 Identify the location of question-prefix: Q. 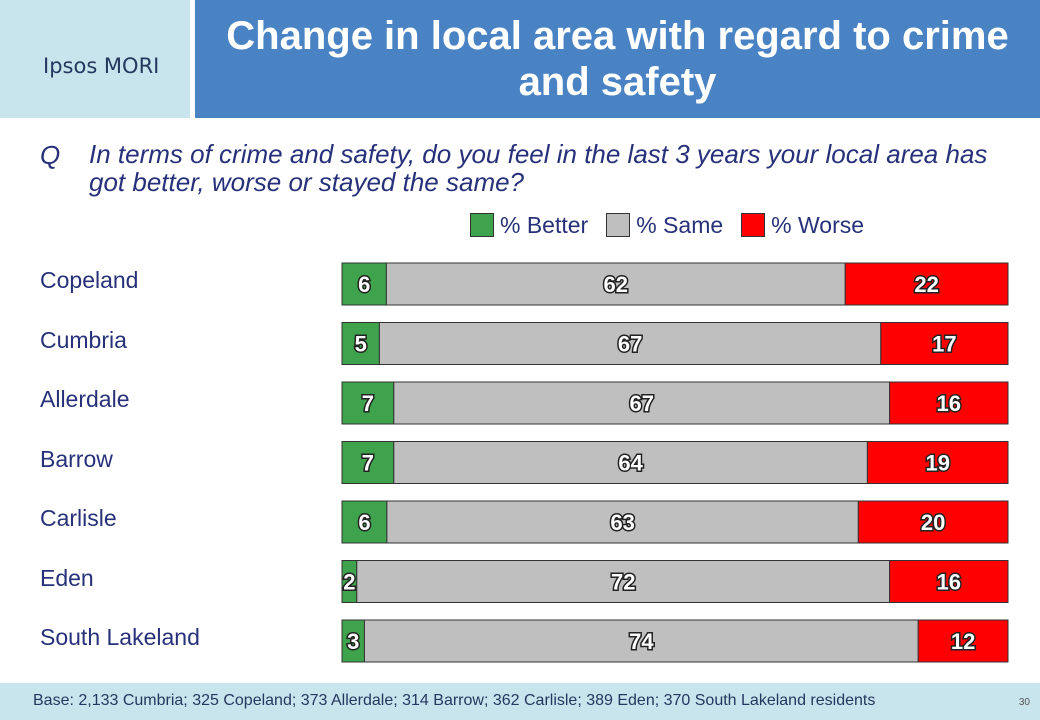
(50, 155).